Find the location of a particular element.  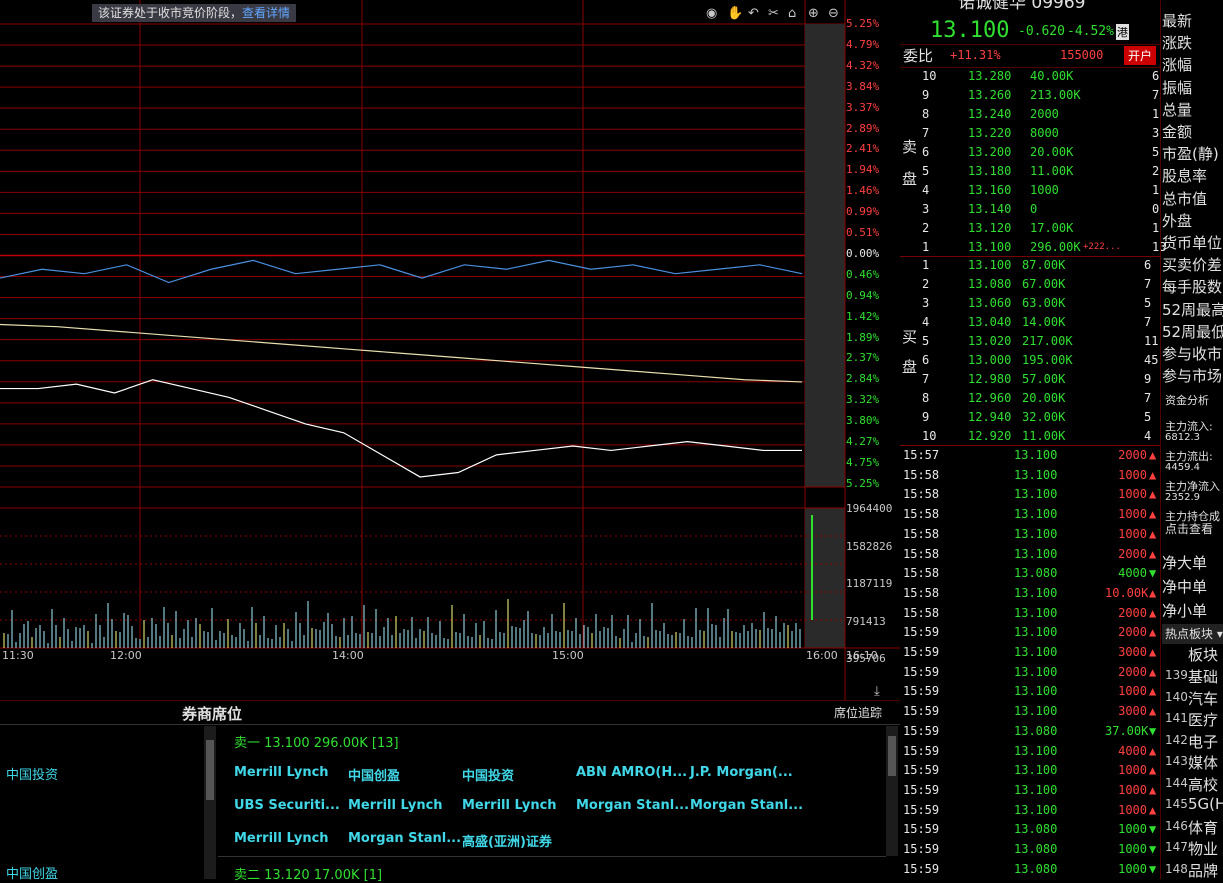

tick-volume: 4000 is located at coordinates (1132, 750).